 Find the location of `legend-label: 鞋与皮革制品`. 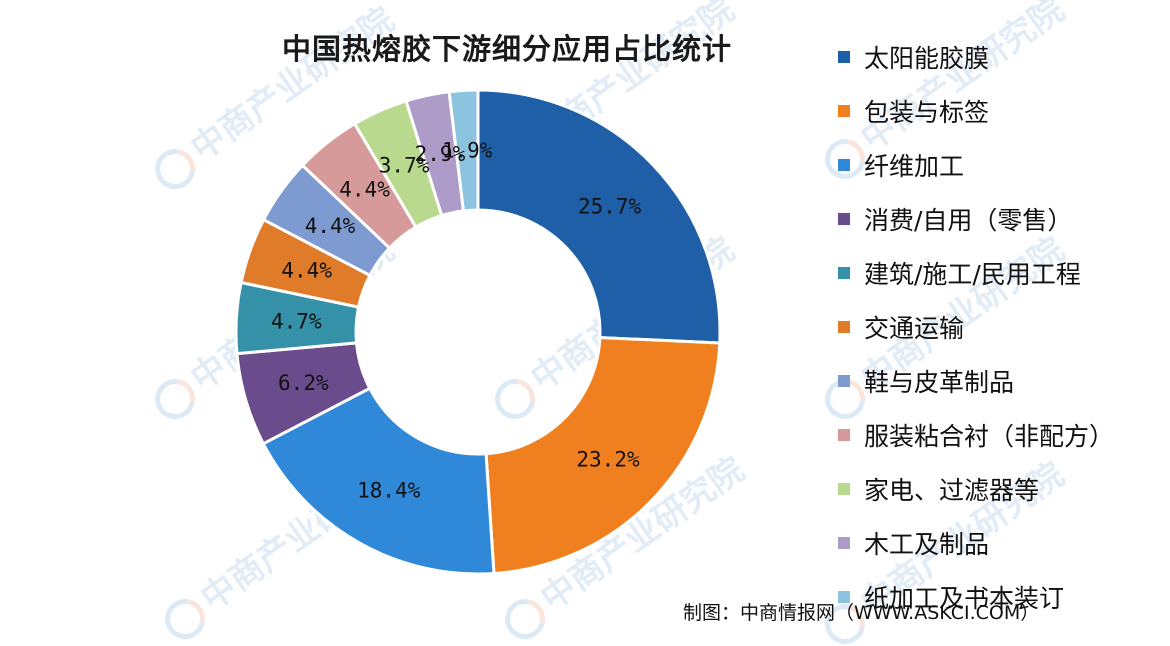

legend-label: 鞋与皮革制品 is located at coordinates (939, 382).